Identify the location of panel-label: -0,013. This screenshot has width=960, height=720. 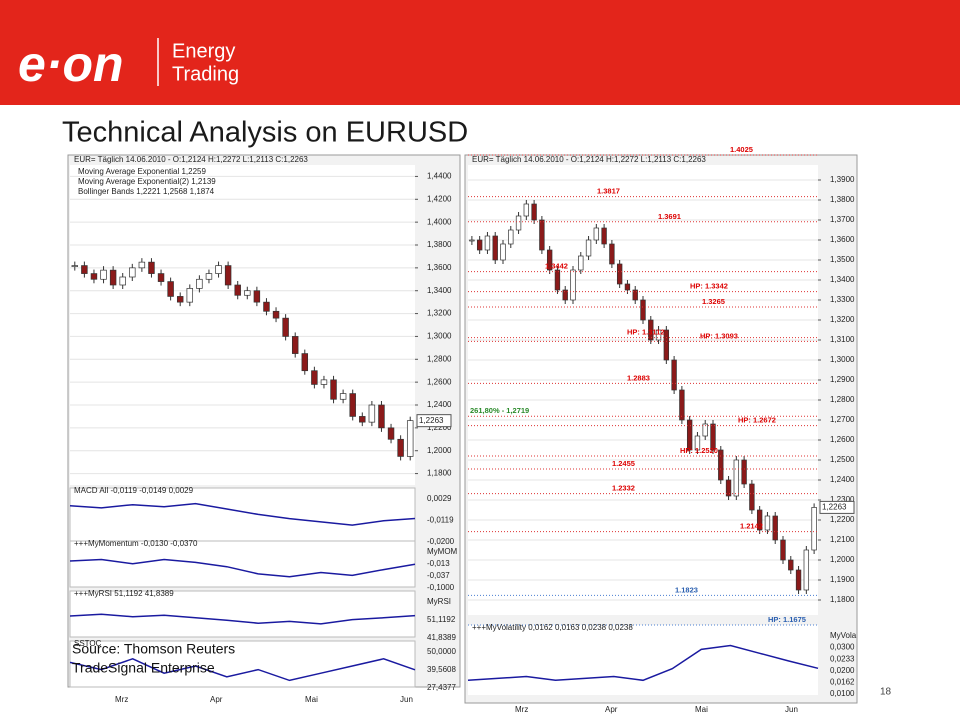
(438, 563).